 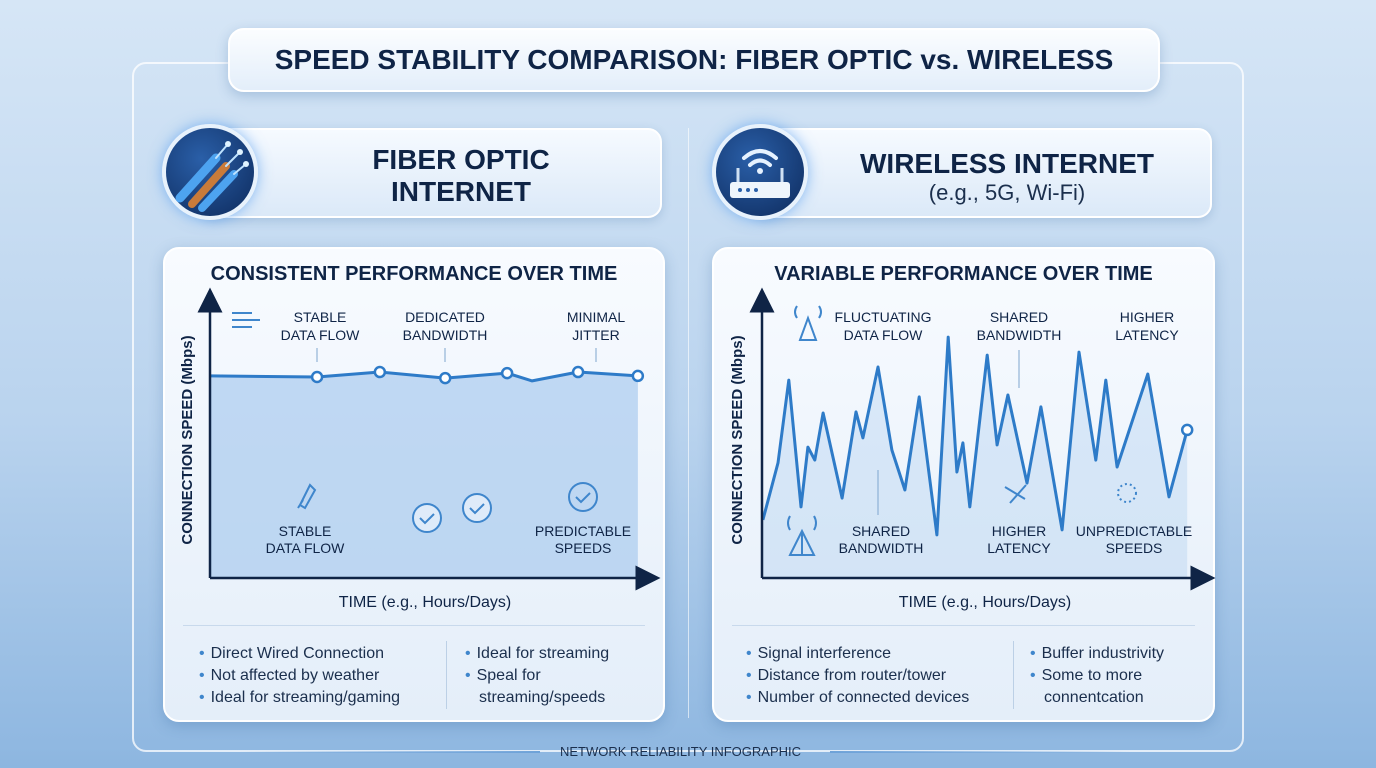 I want to click on bullet-cont: streaming/speeds, so click(x=542, y=697).